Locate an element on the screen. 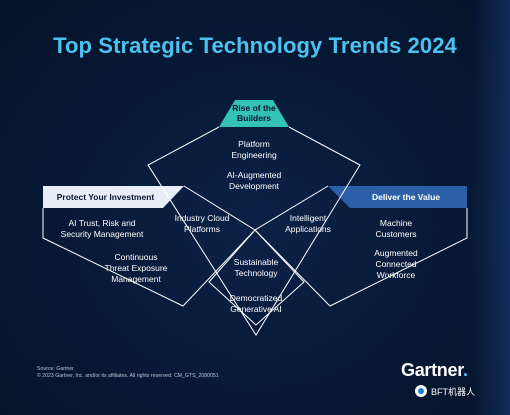 This screenshot has height=415, width=510. democratized-generative-ai-line1: Democratized is located at coordinates (256, 298).